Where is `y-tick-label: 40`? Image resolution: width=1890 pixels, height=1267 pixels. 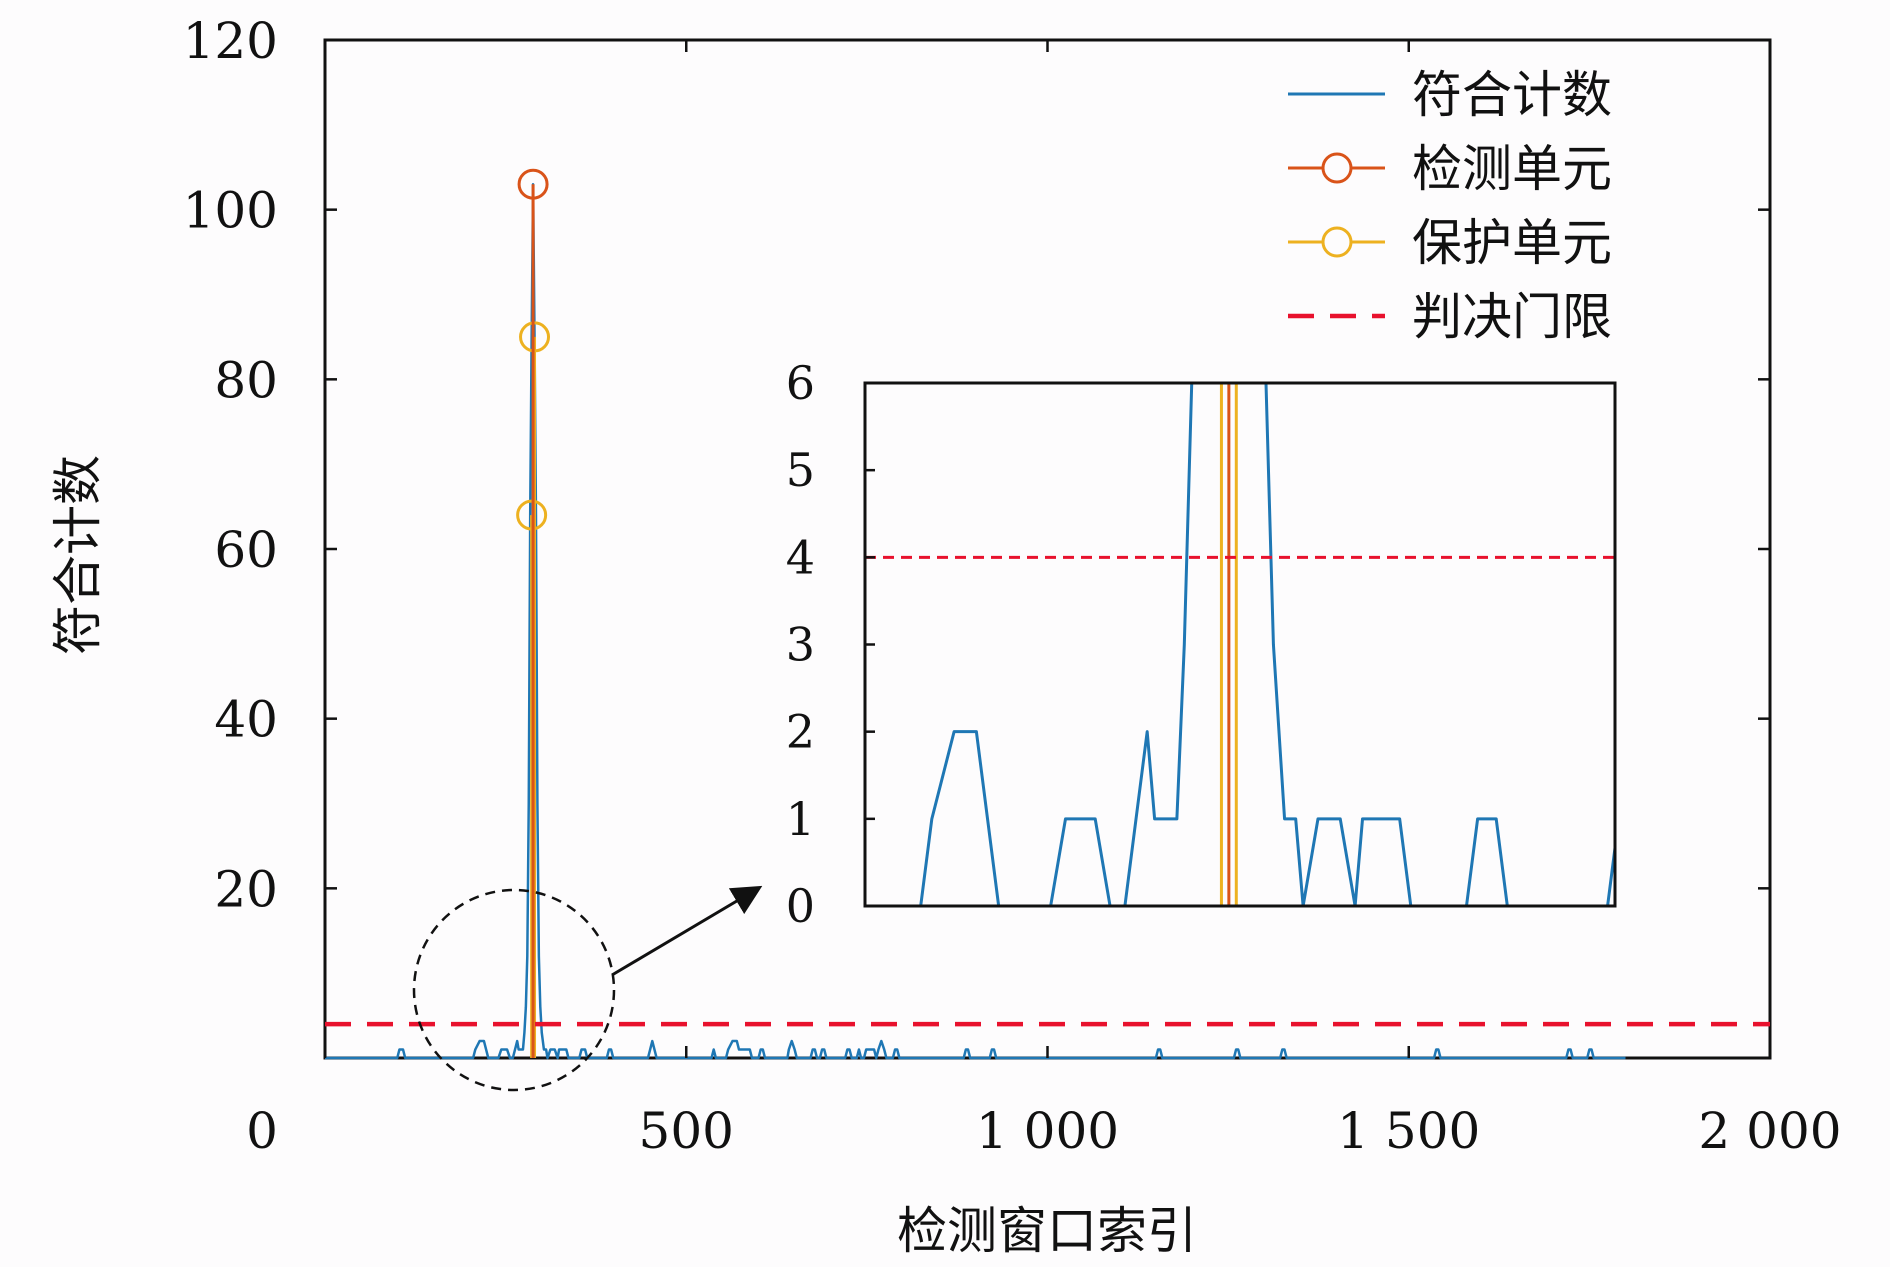
y-tick-label: 40 is located at coordinates (246, 720).